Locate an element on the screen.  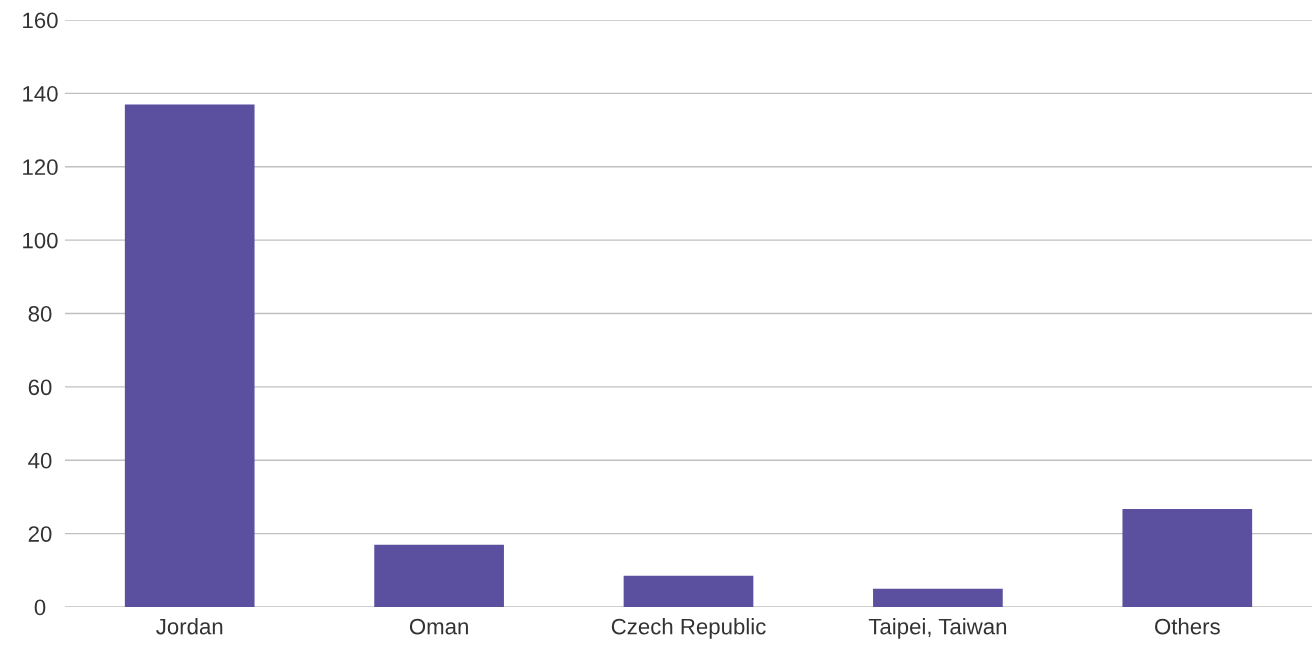
x-tick-label: Jordan is located at coordinates (189, 626).